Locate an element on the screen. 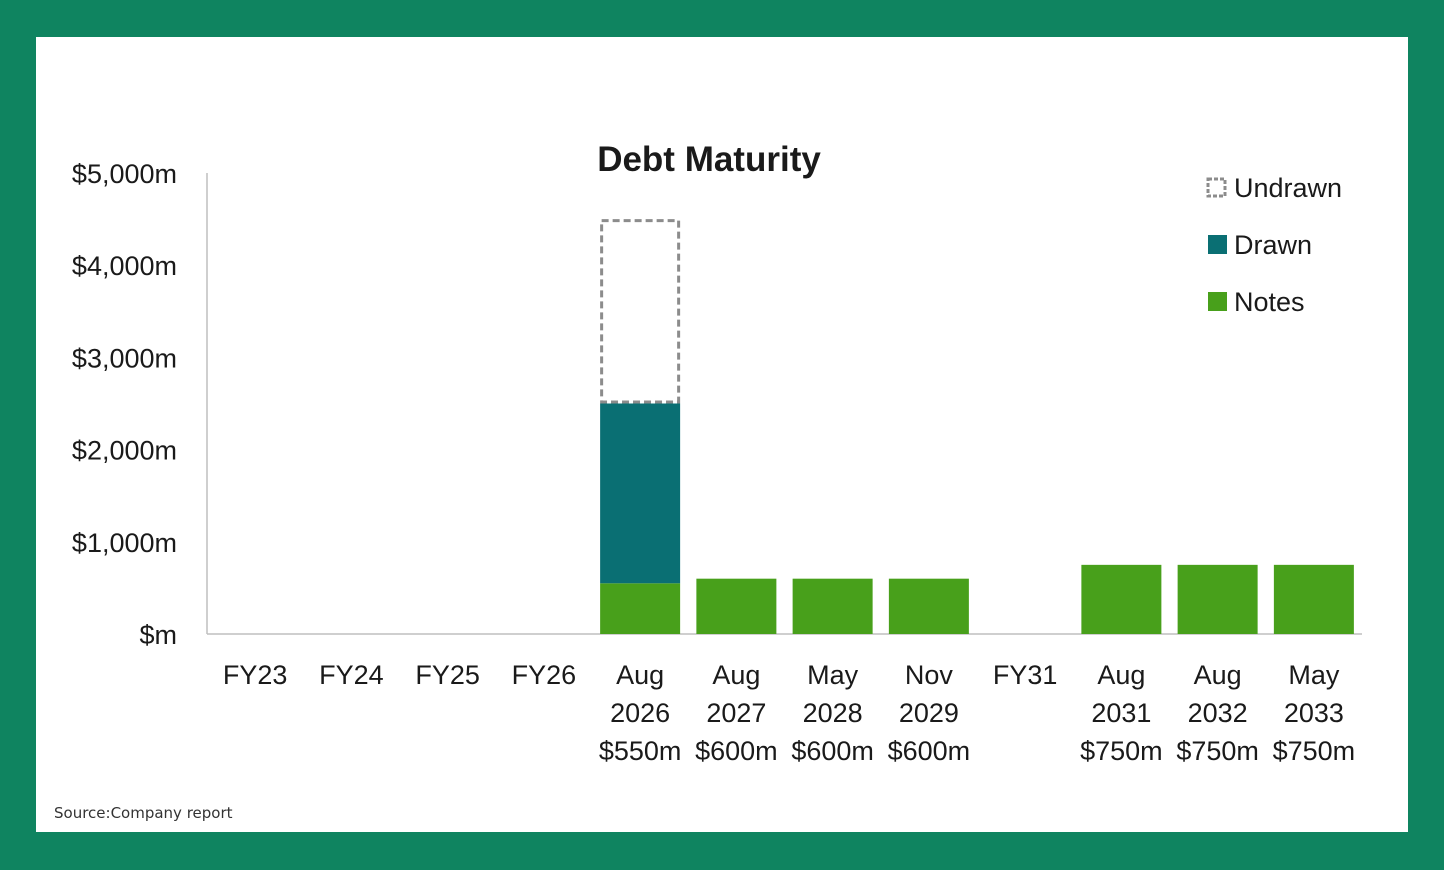  legend-swatch-undrawn is located at coordinates (1216, 187).